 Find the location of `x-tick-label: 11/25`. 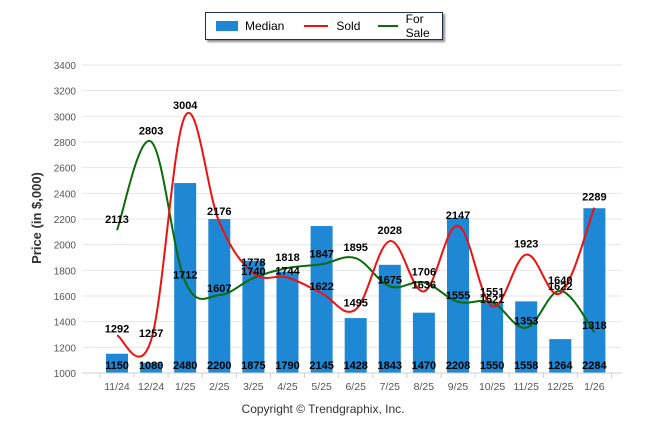

x-tick-label: 11/25 is located at coordinates (526, 387).